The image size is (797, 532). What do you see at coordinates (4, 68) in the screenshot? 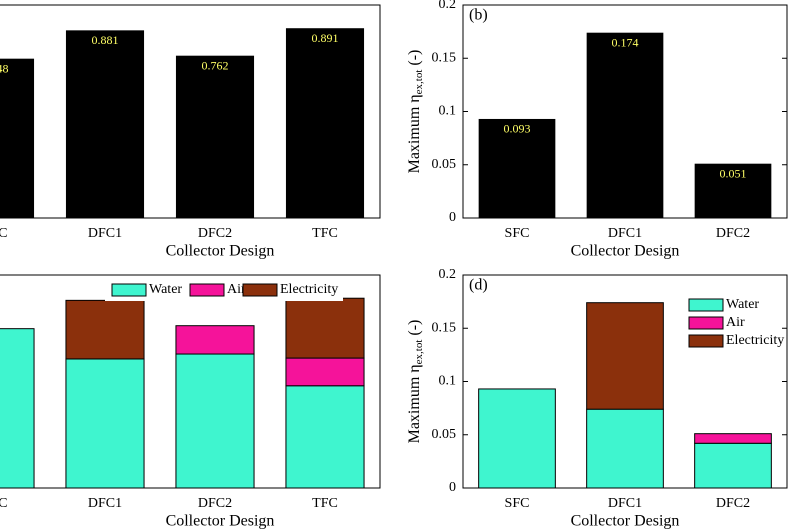
I see `value-label: 0.748` at bounding box center [4, 68].